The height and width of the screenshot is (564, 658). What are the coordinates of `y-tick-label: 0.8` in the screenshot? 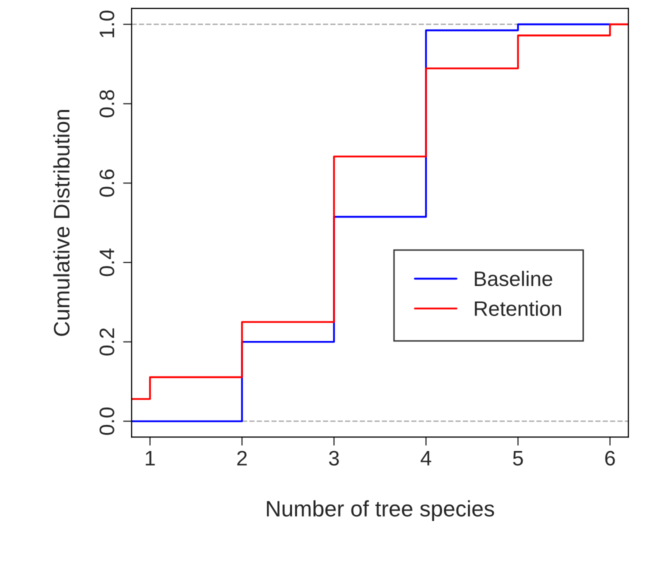 It's located at (107, 104).